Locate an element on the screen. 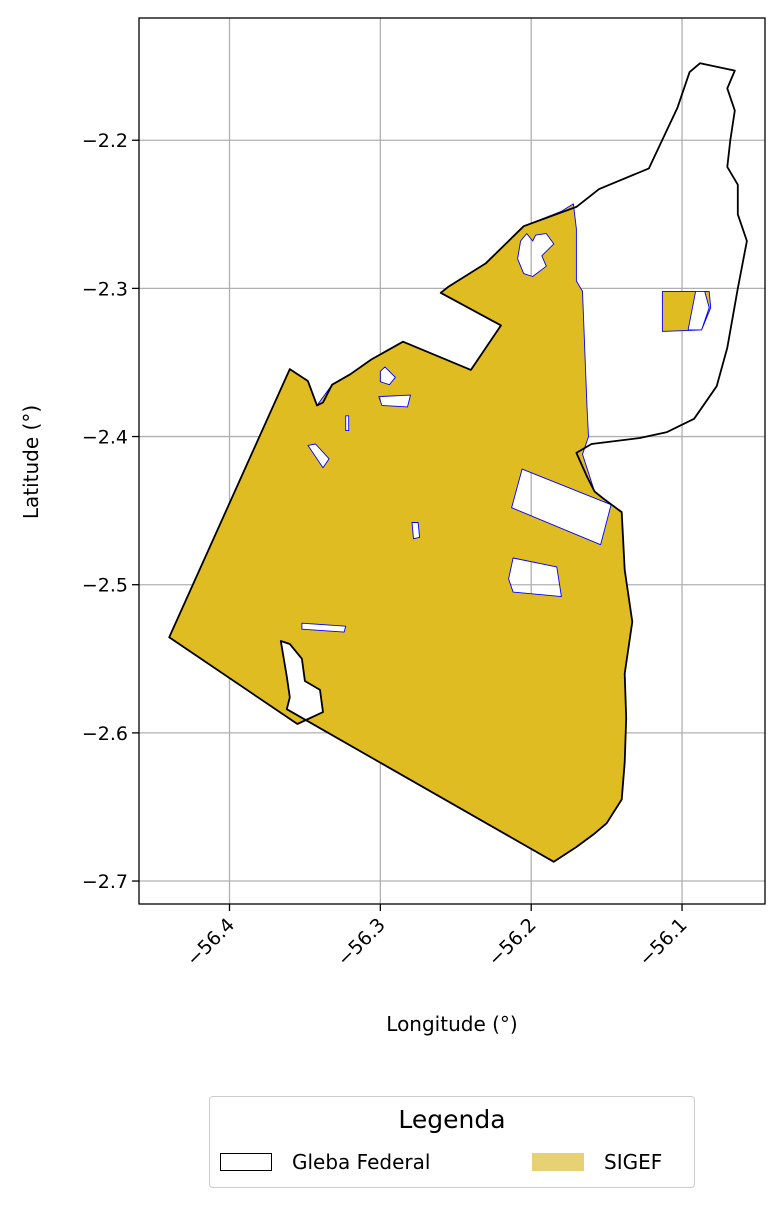  x-tick-label: −56.3 is located at coordinates (361, 942).